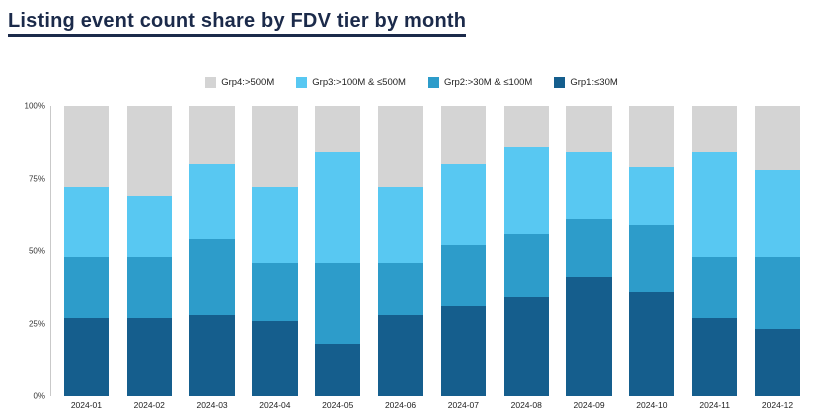 This screenshot has width=819, height=420. Describe the element at coordinates (86, 405) in the screenshot. I see `x-axis-label: 2024-01` at that location.